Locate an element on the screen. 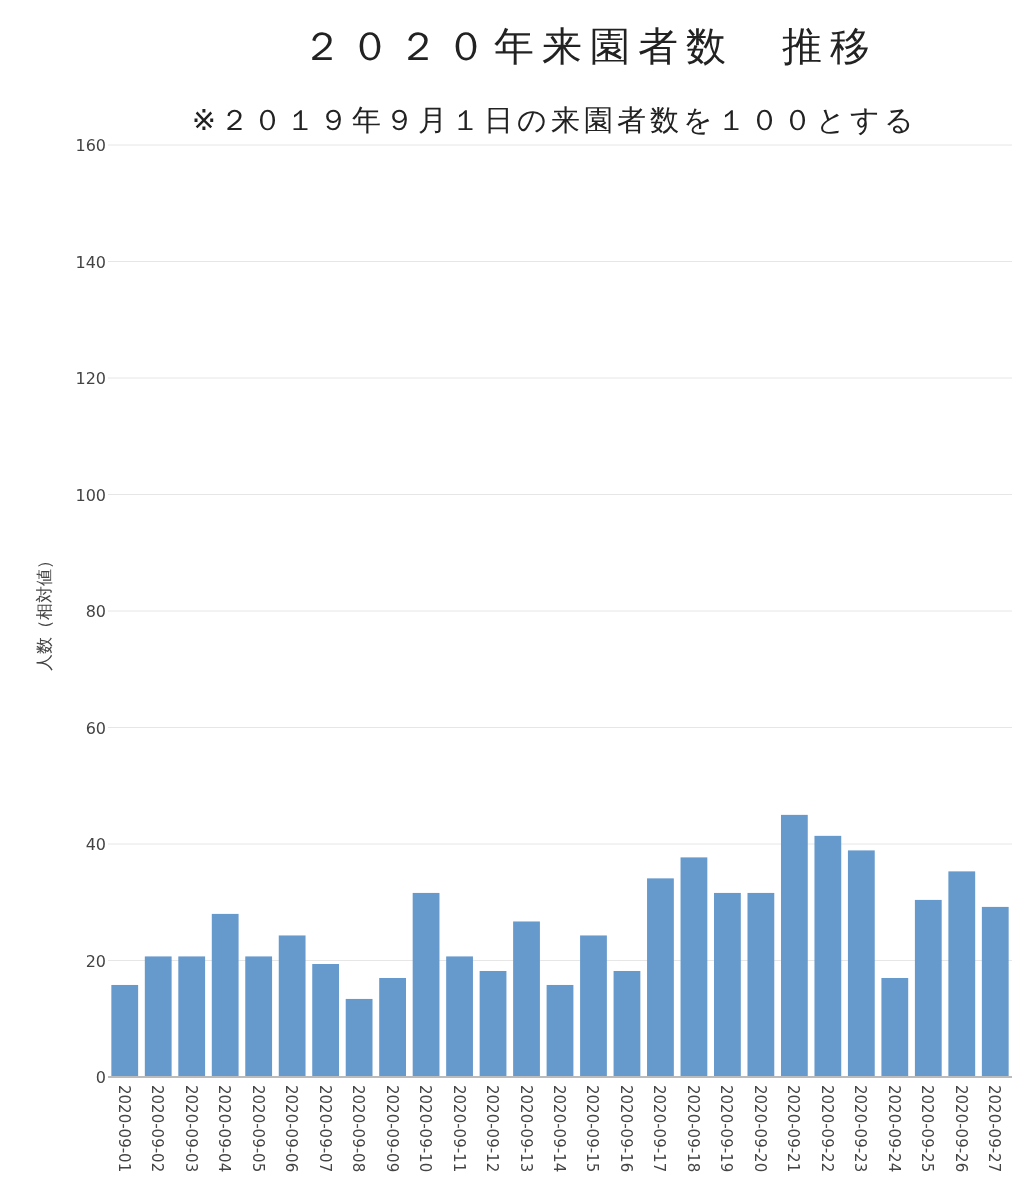 The image size is (1017, 1200). x-tick-label: 2020-09-21 is located at coordinates (793, 1129).